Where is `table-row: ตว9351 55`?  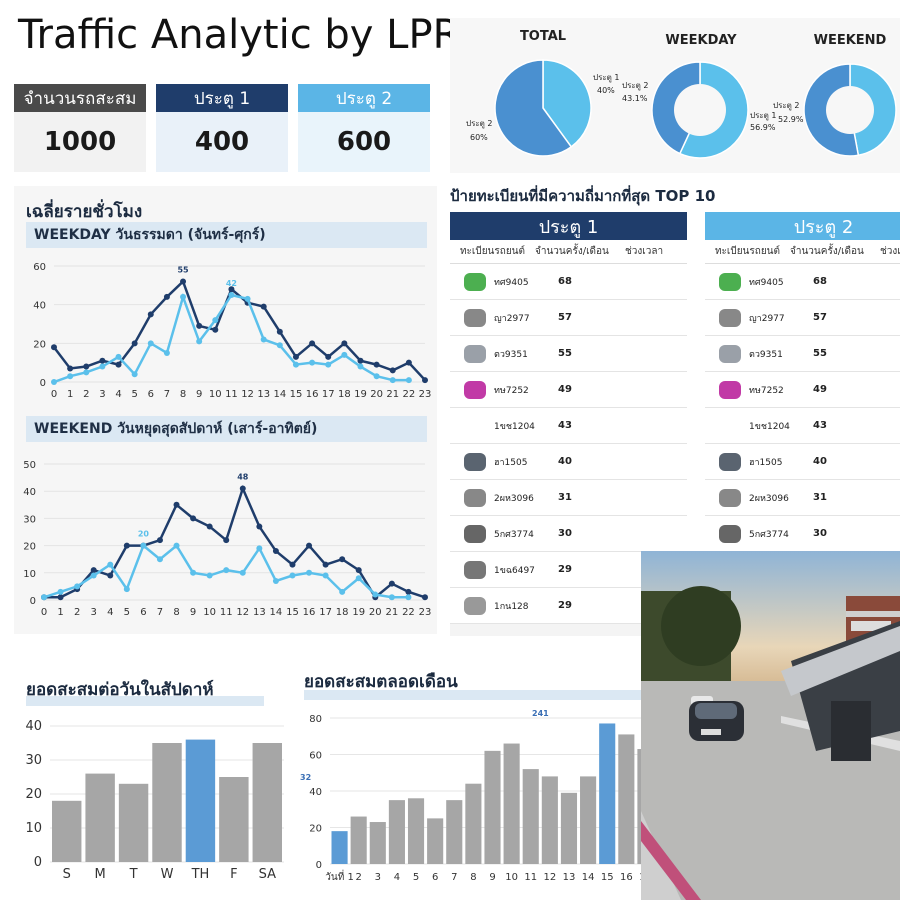 table-row: ตว9351 55 is located at coordinates (568, 354).